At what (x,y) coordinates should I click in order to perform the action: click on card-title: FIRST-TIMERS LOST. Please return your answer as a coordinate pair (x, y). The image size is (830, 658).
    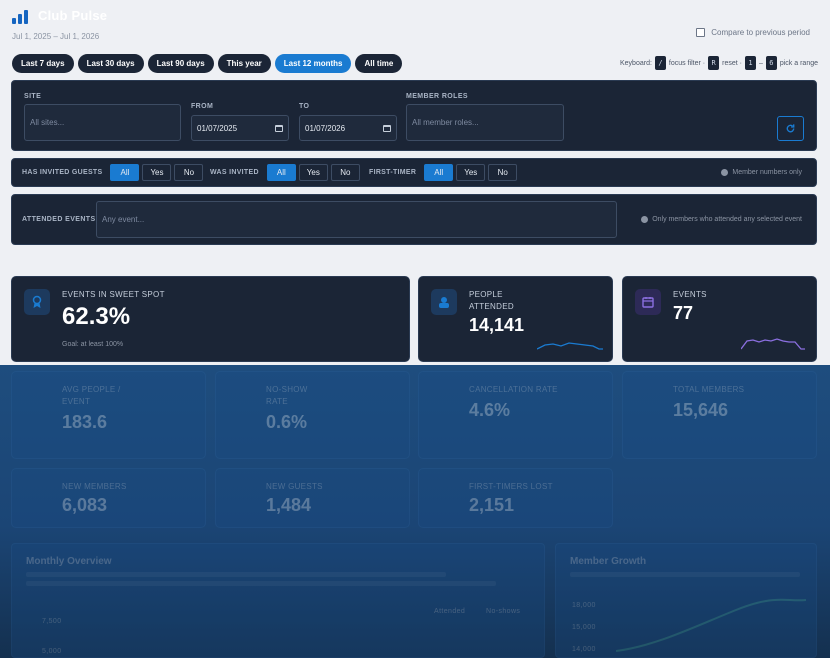
    Looking at the image, I should click on (511, 486).